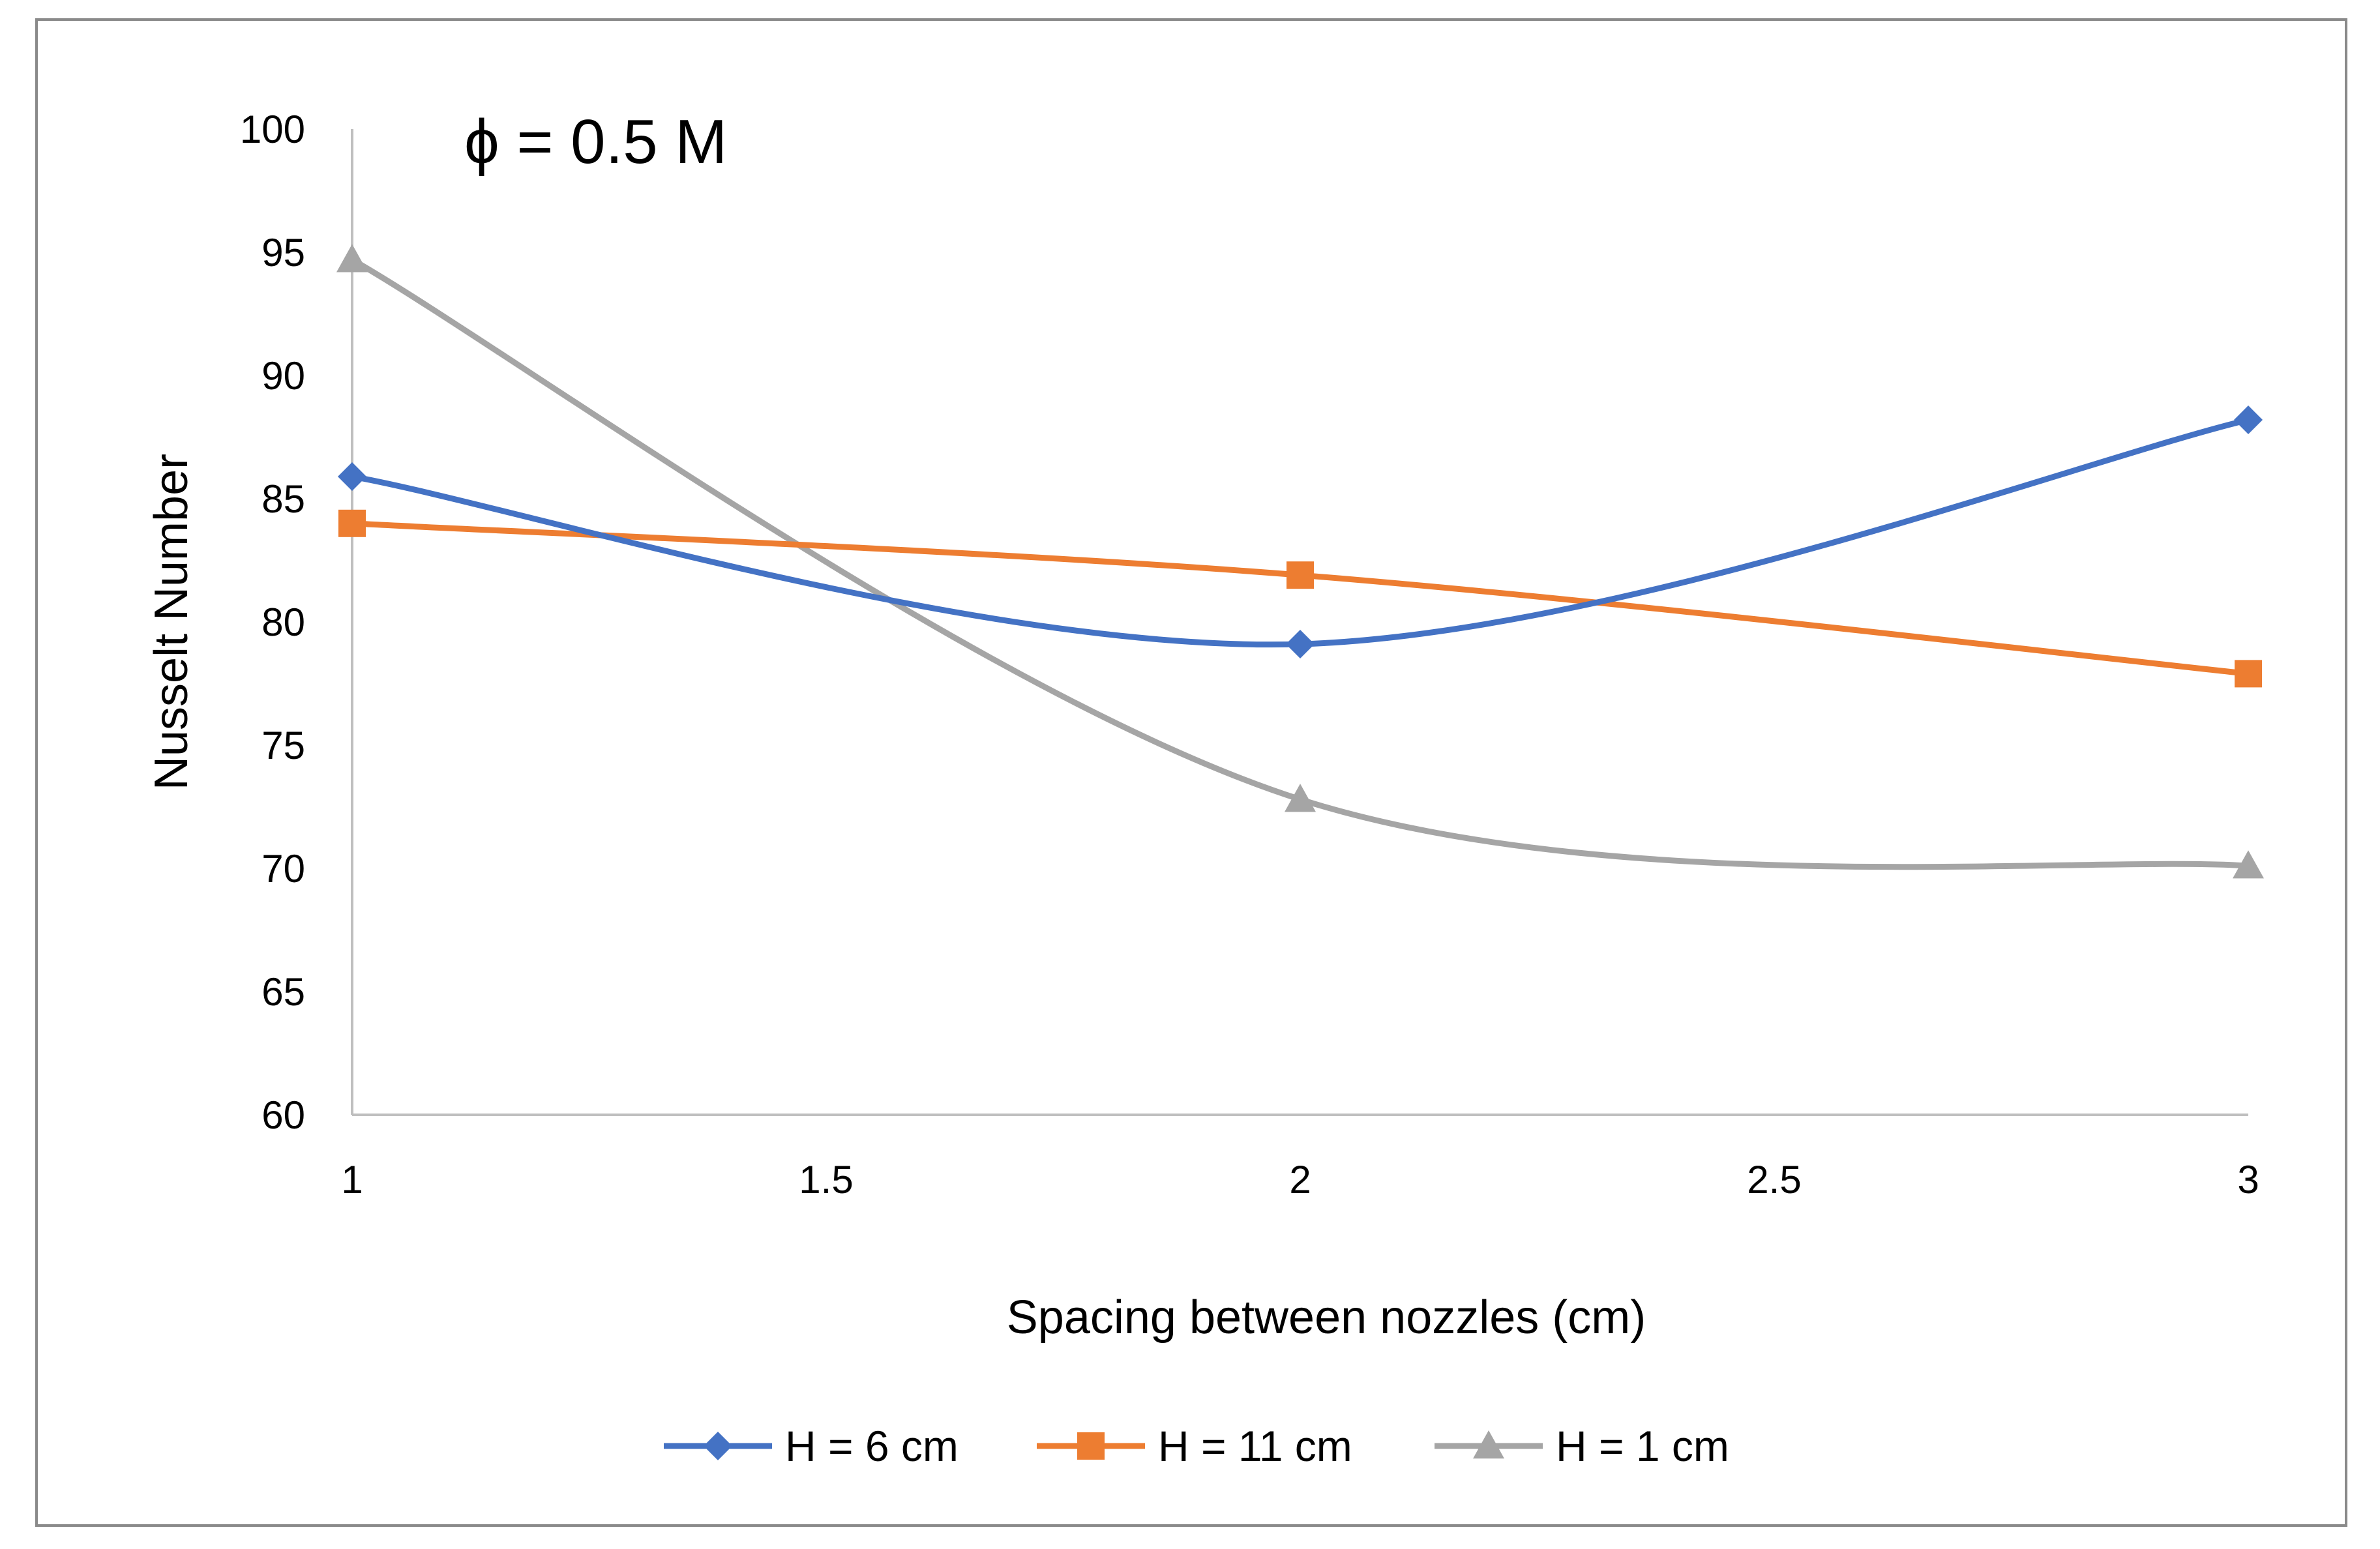 The height and width of the screenshot is (1549, 2380). I want to click on y-tick-label: 85, so click(283, 499).